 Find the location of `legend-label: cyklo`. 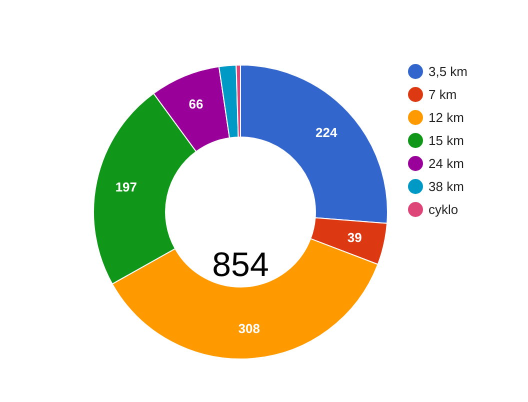

legend-label: cyklo is located at coordinates (443, 209).